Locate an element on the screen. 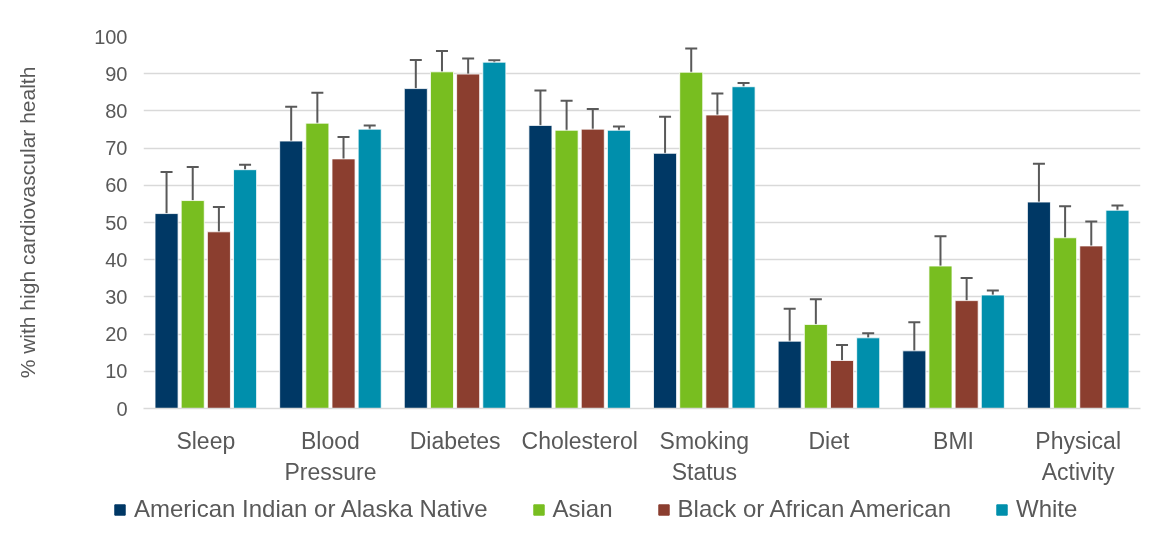  x-tick-label: Smoking Status is located at coordinates (704, 456).